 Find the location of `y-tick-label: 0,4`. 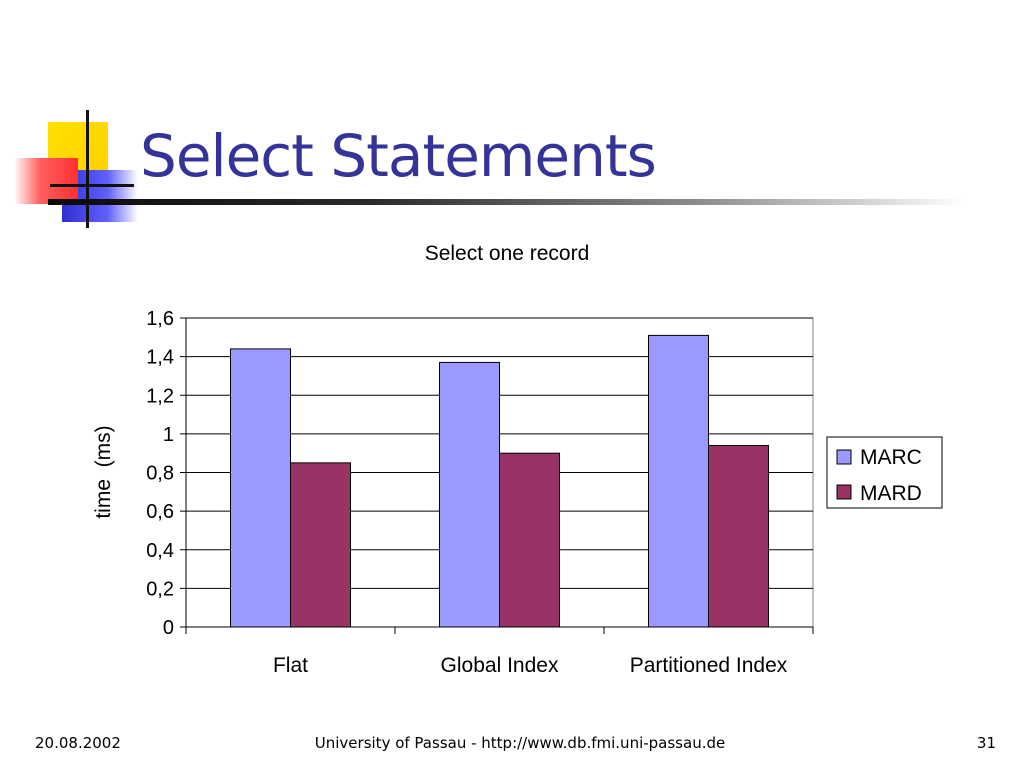

y-tick-label: 0,4 is located at coordinates (160, 551).